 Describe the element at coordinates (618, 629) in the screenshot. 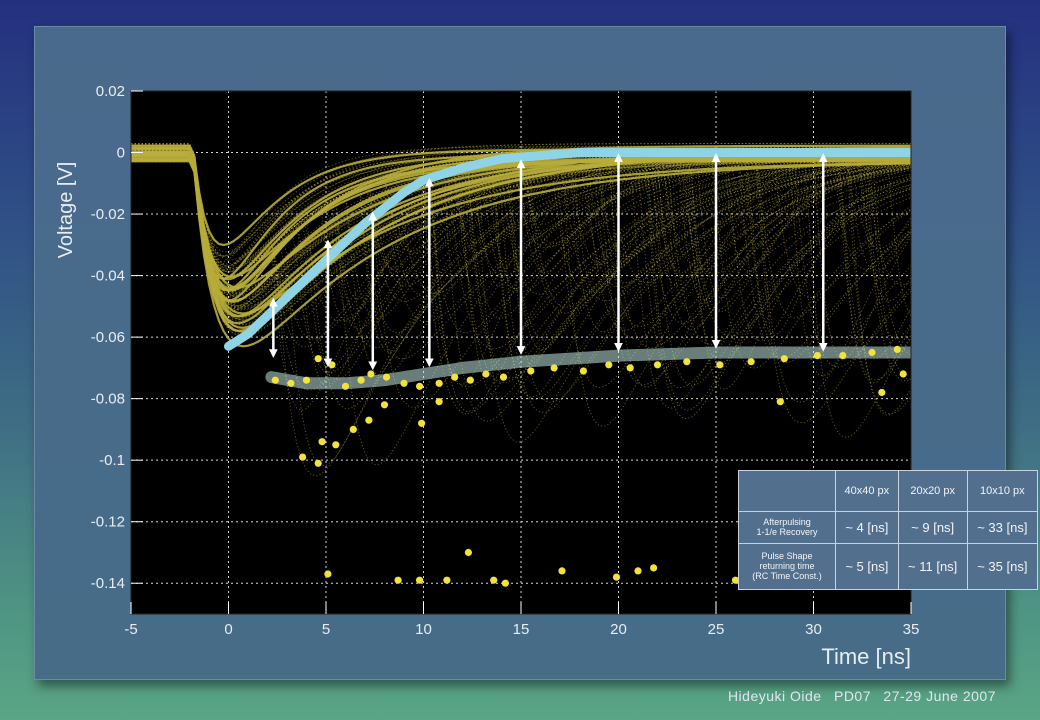

I see `x-tick-label: 20` at that location.